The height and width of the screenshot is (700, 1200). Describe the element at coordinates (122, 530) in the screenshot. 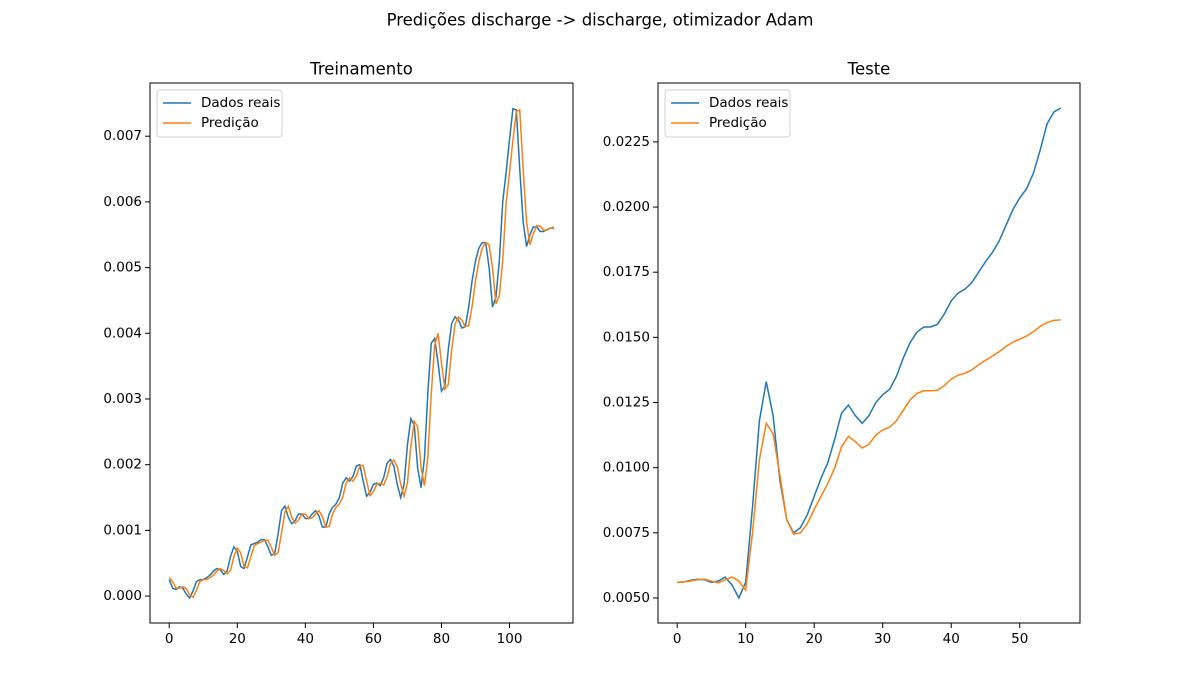

I see `y-tick-label: 0.001` at that location.